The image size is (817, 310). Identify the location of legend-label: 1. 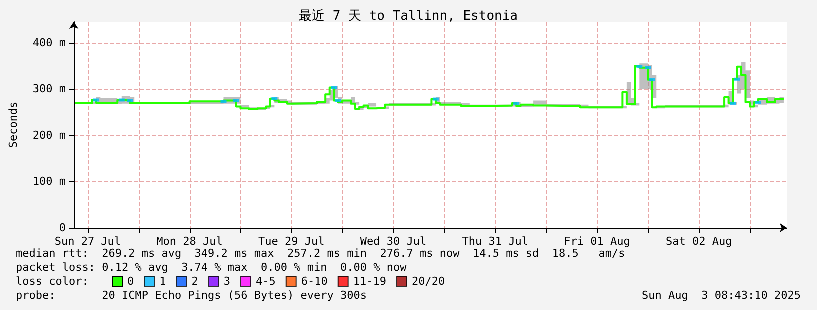
(163, 281).